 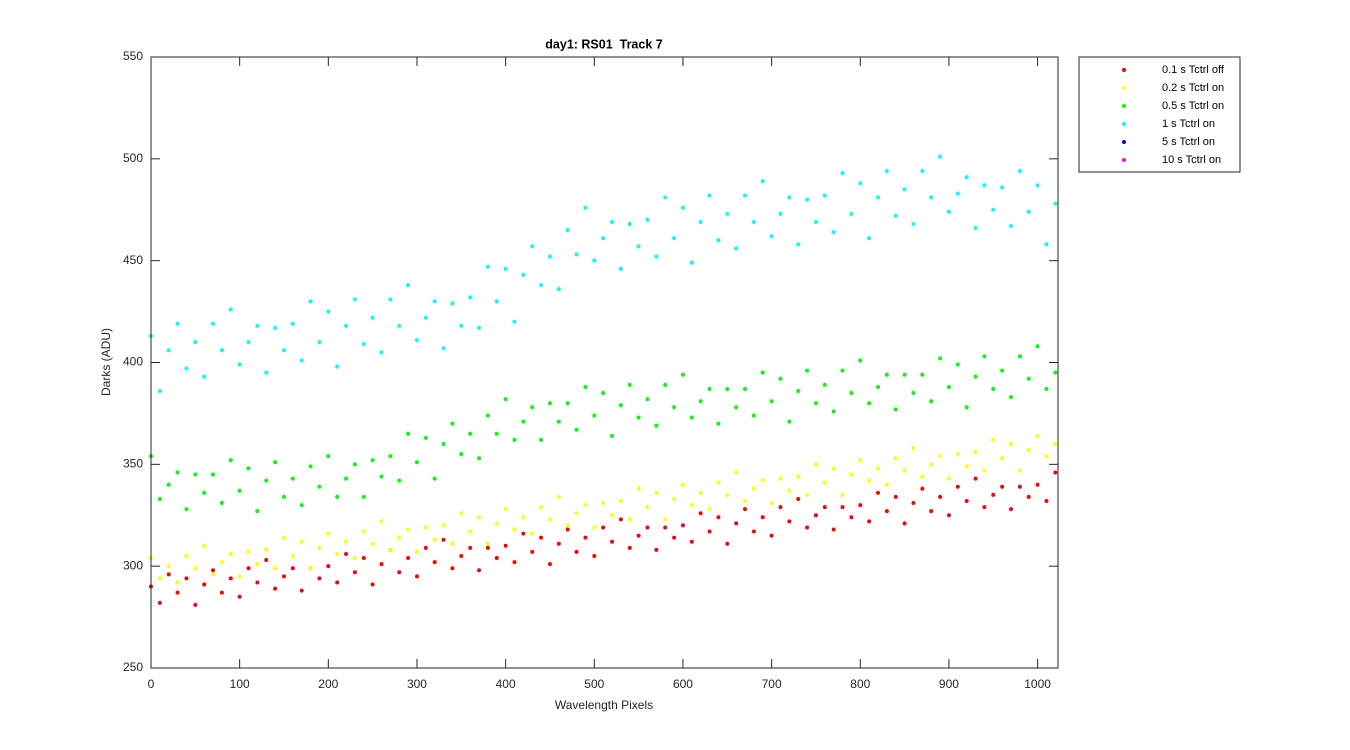 What do you see at coordinates (240, 684) in the screenshot?
I see `x-tick-label: 100` at bounding box center [240, 684].